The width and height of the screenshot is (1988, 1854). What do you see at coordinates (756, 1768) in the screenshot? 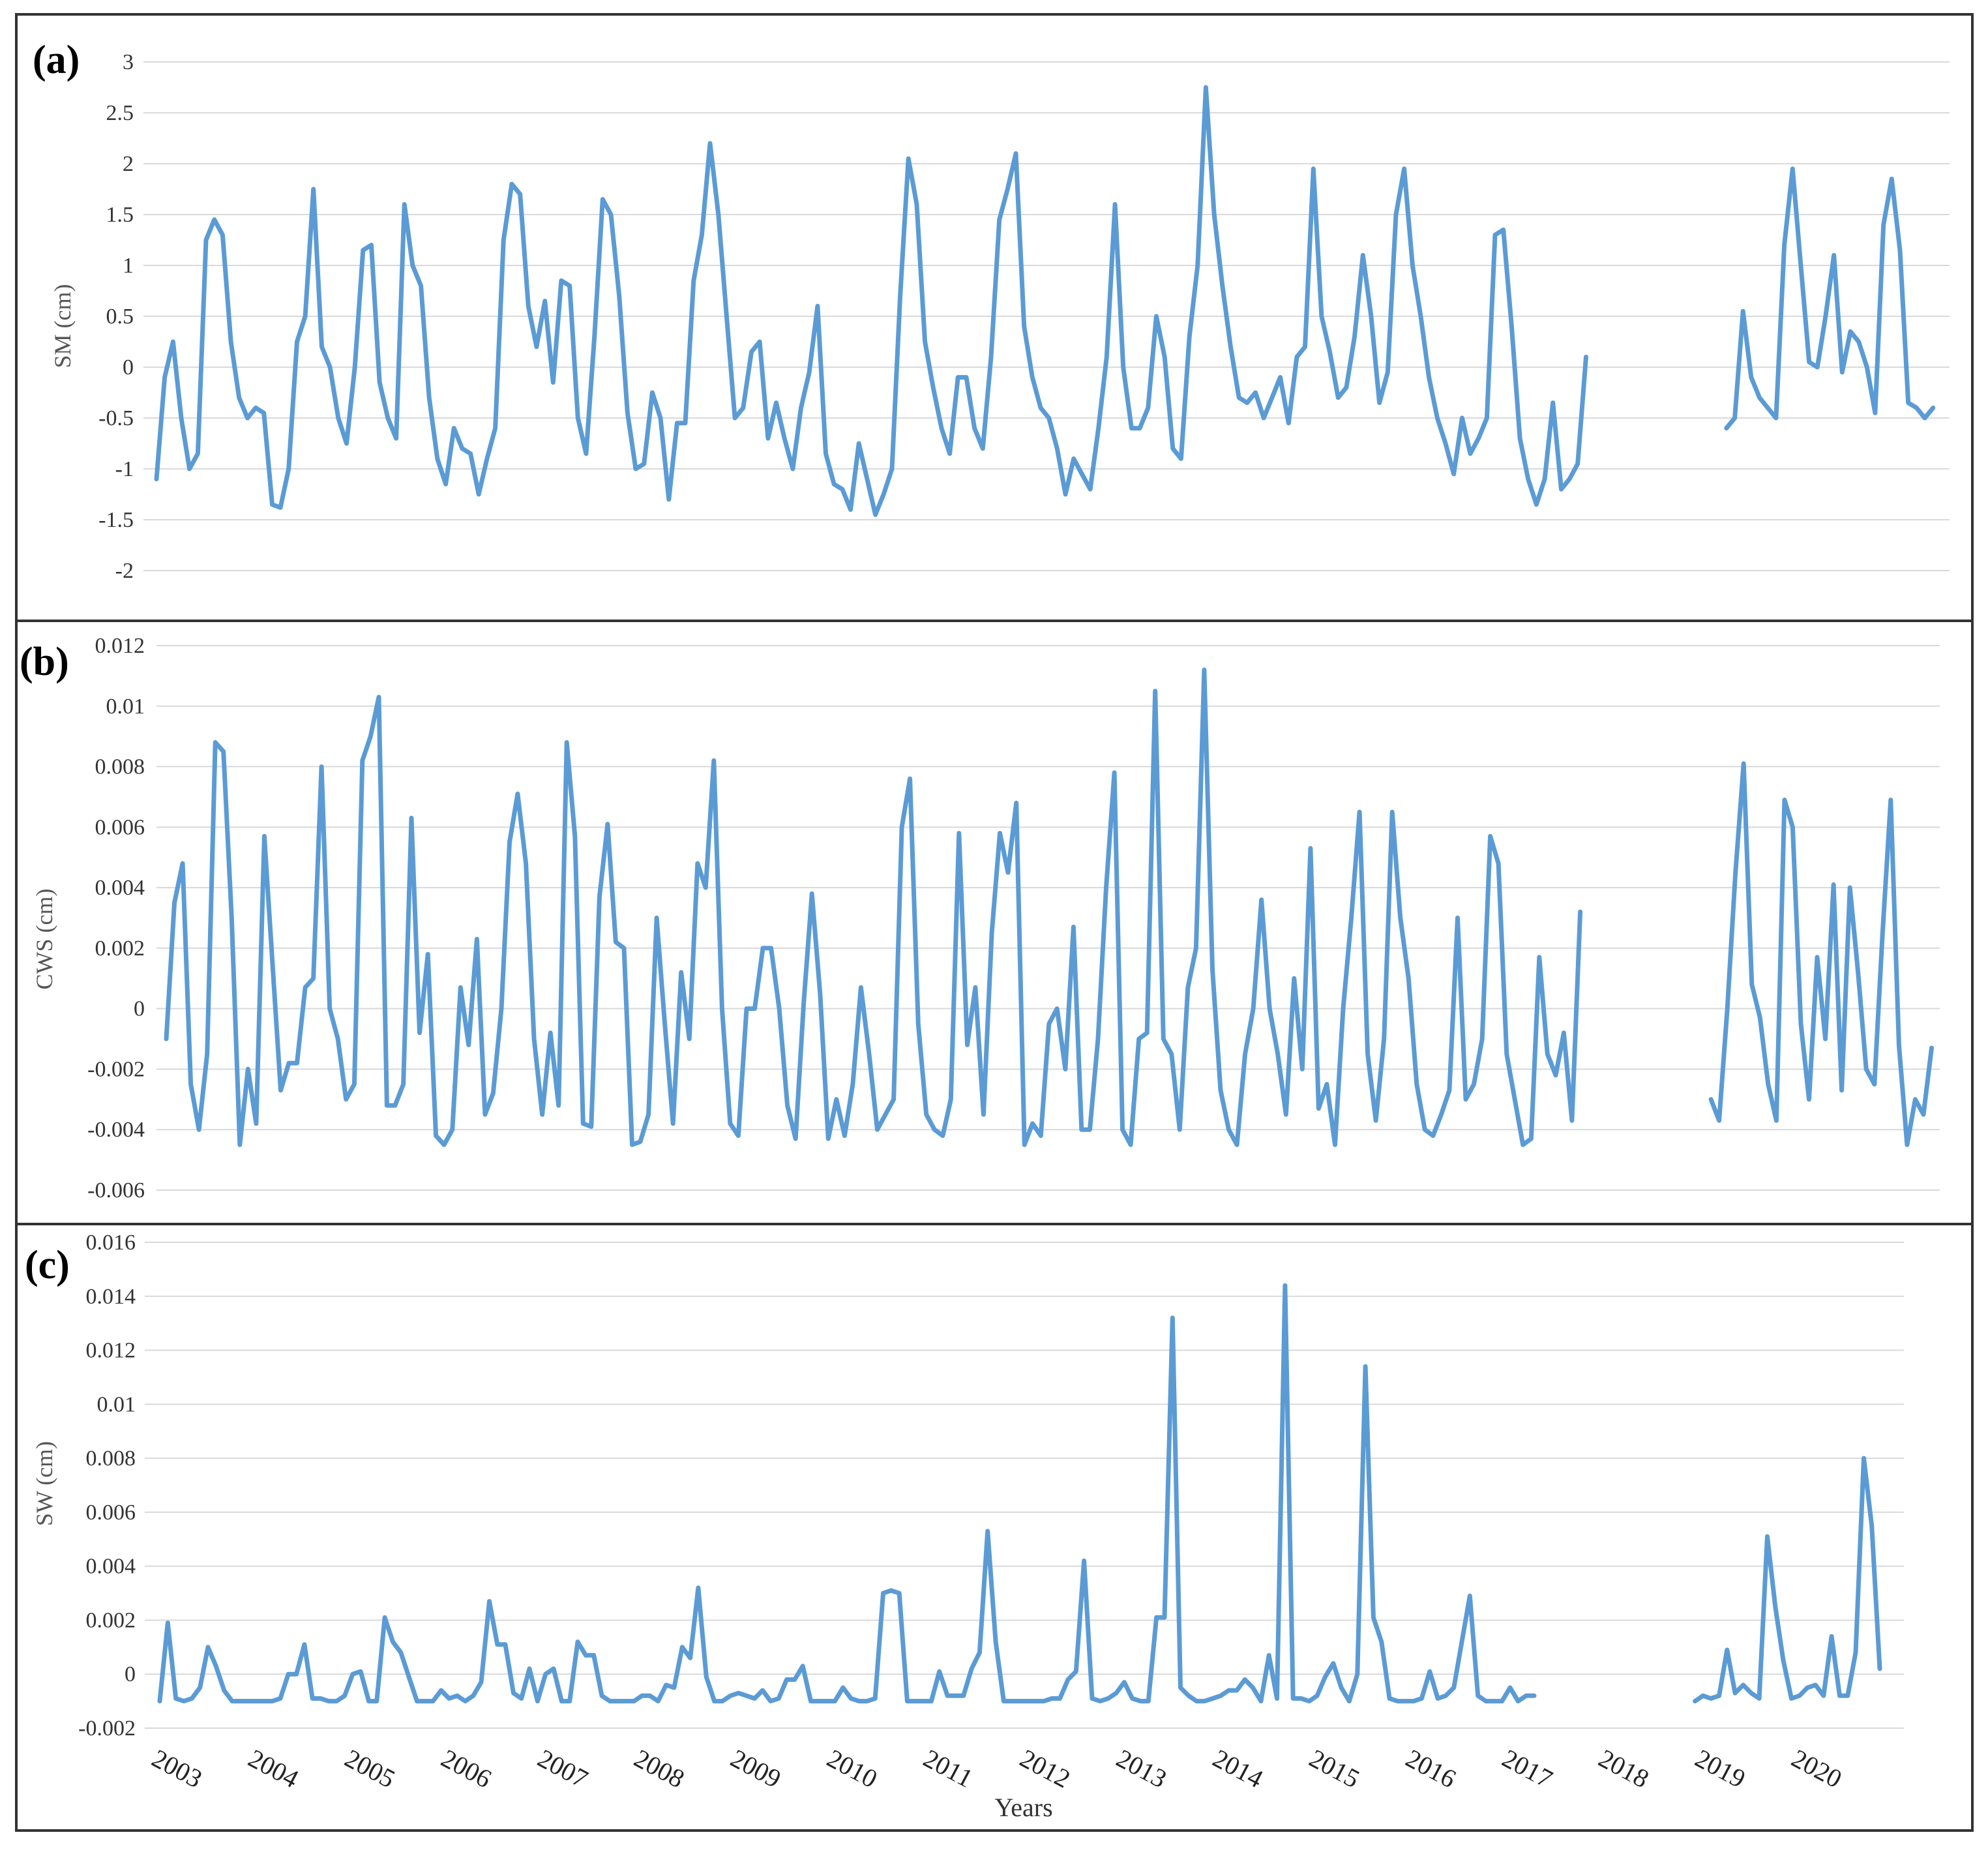
I see `x-tick-label: 2009` at bounding box center [756, 1768].